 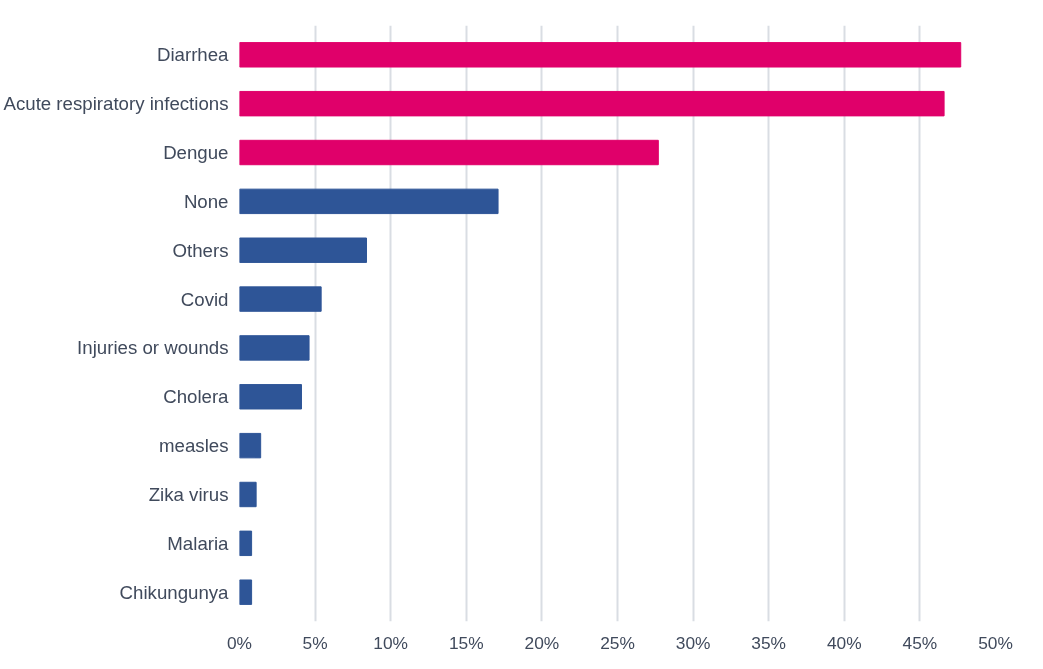 What do you see at coordinates (844, 642) in the screenshot?
I see `x-tick-label: 40%` at bounding box center [844, 642].